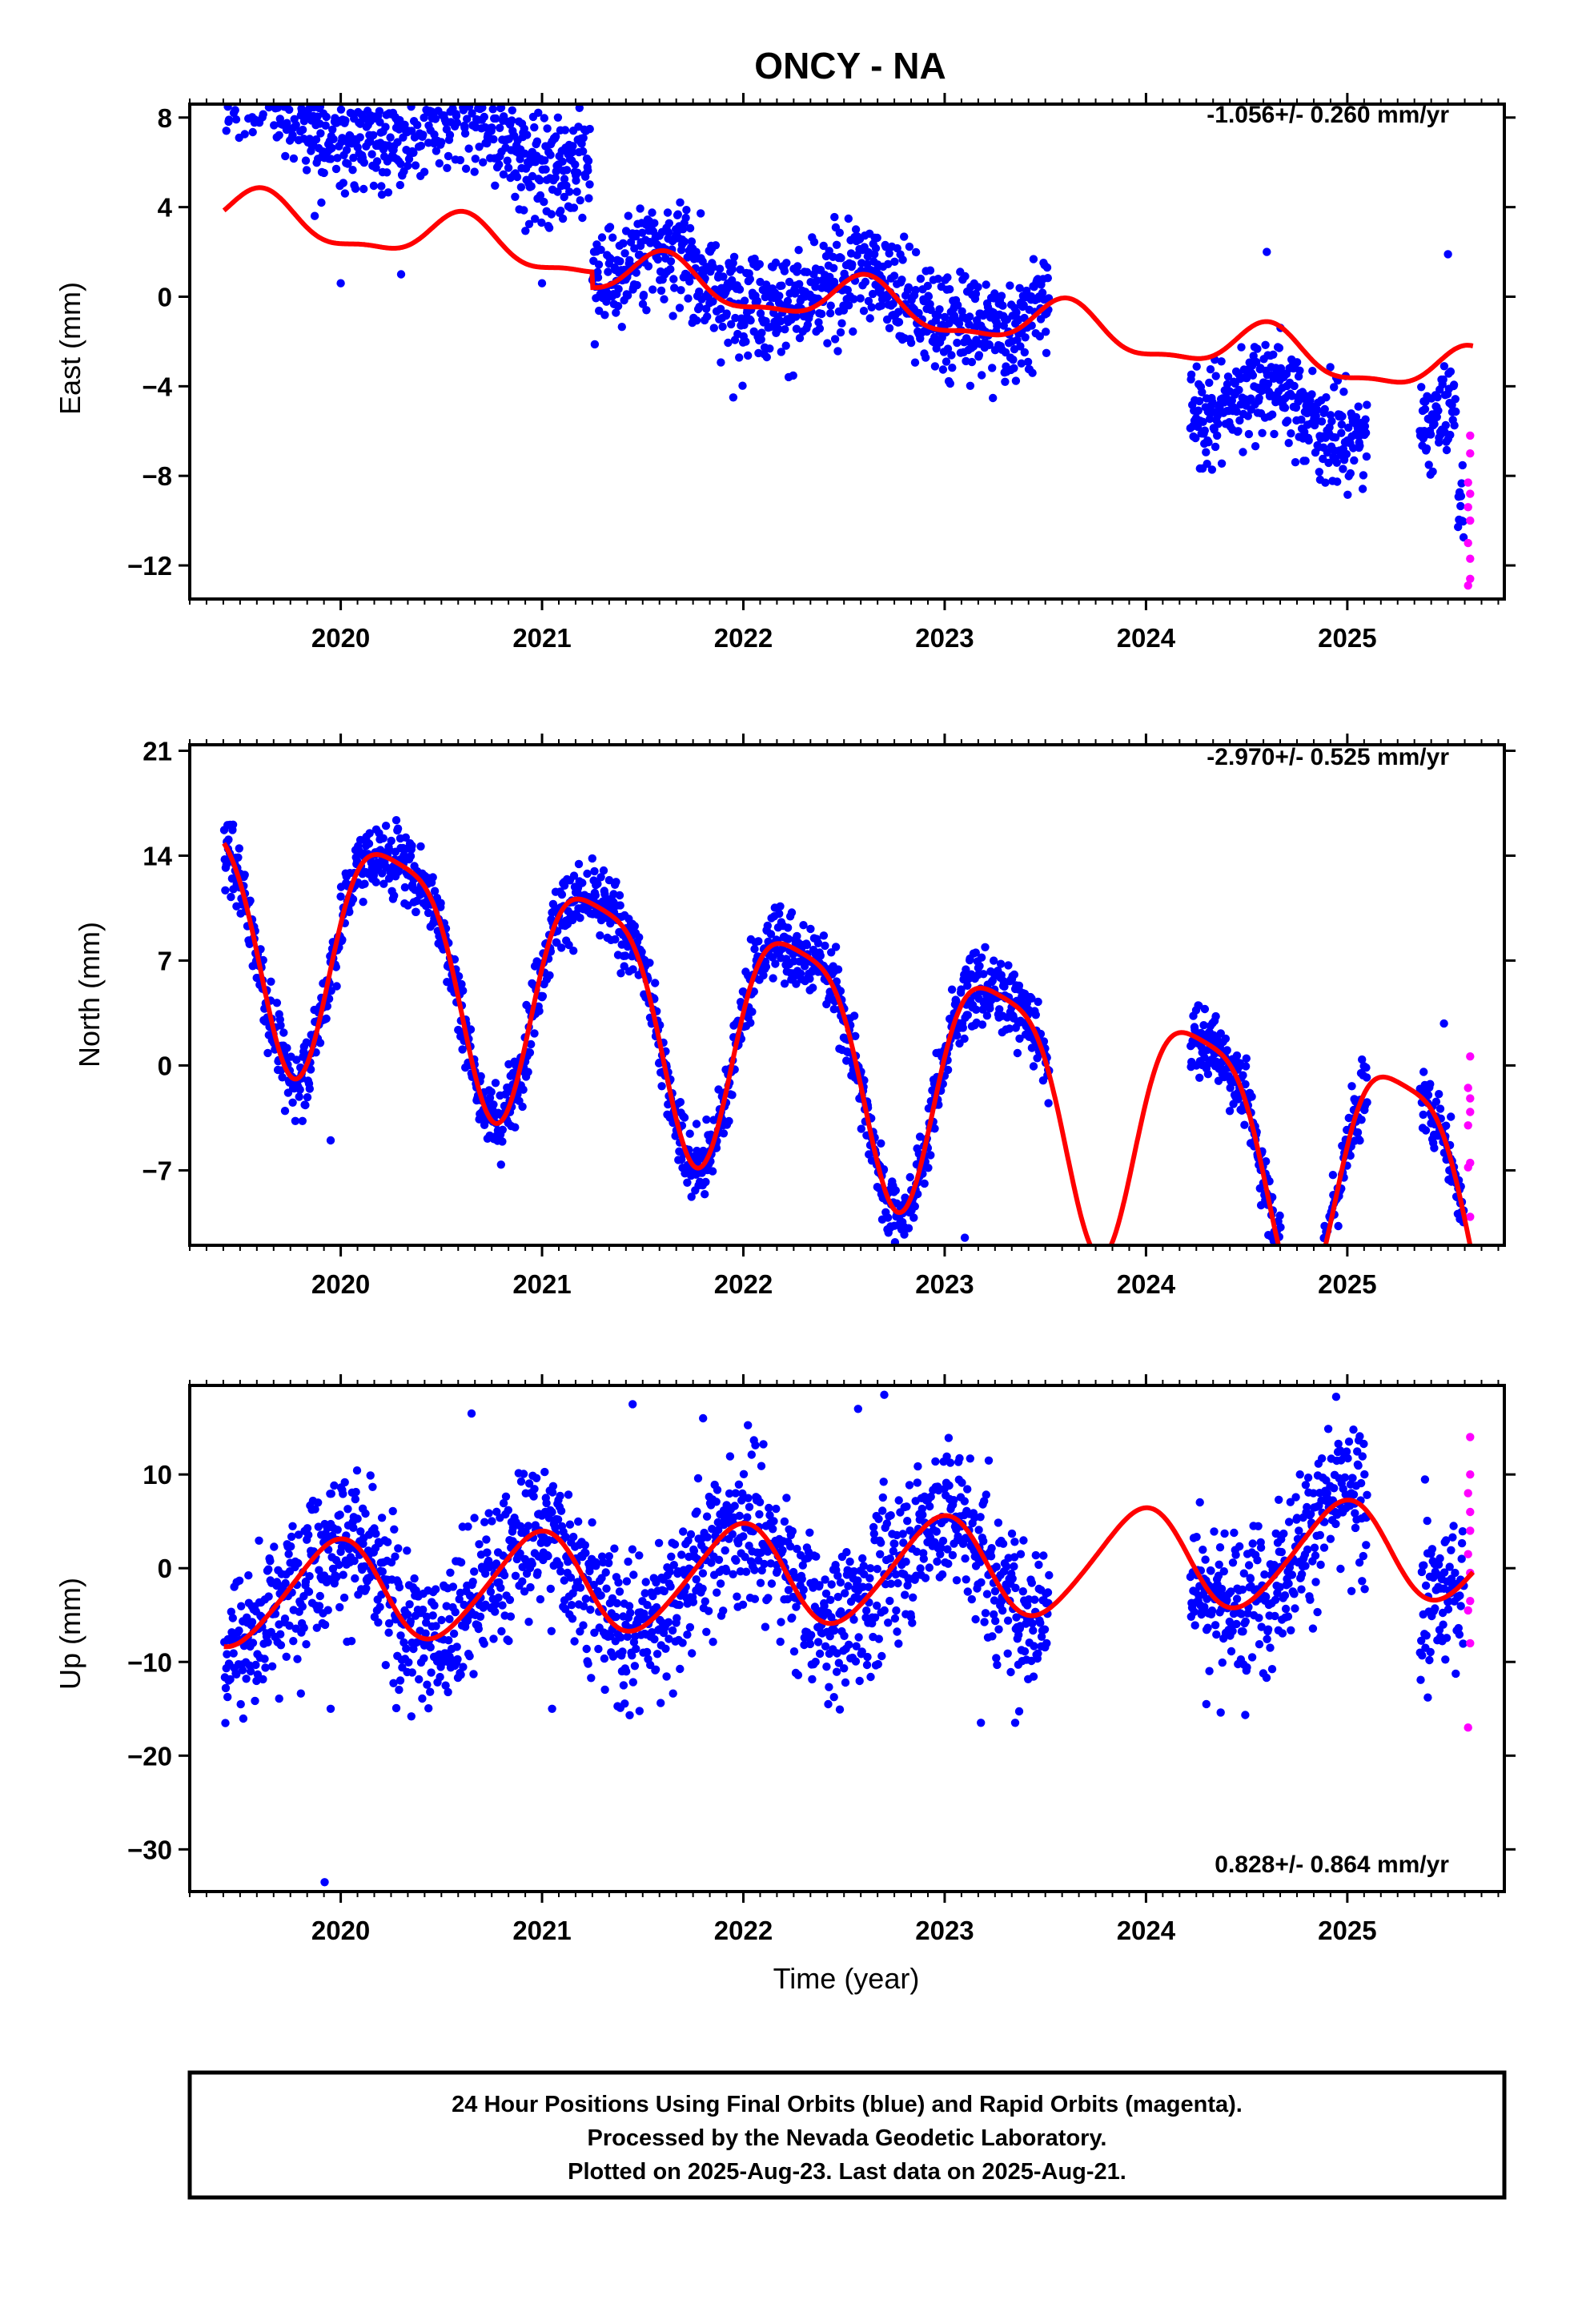  I want to click on north-rapid-point, so click(1468, 1088).